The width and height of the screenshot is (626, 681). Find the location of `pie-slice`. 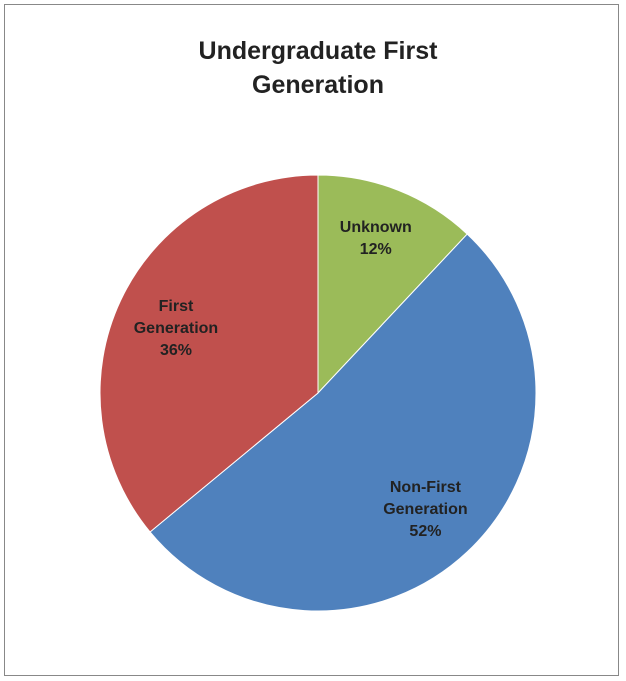

pie-slice is located at coordinates (392, 284).